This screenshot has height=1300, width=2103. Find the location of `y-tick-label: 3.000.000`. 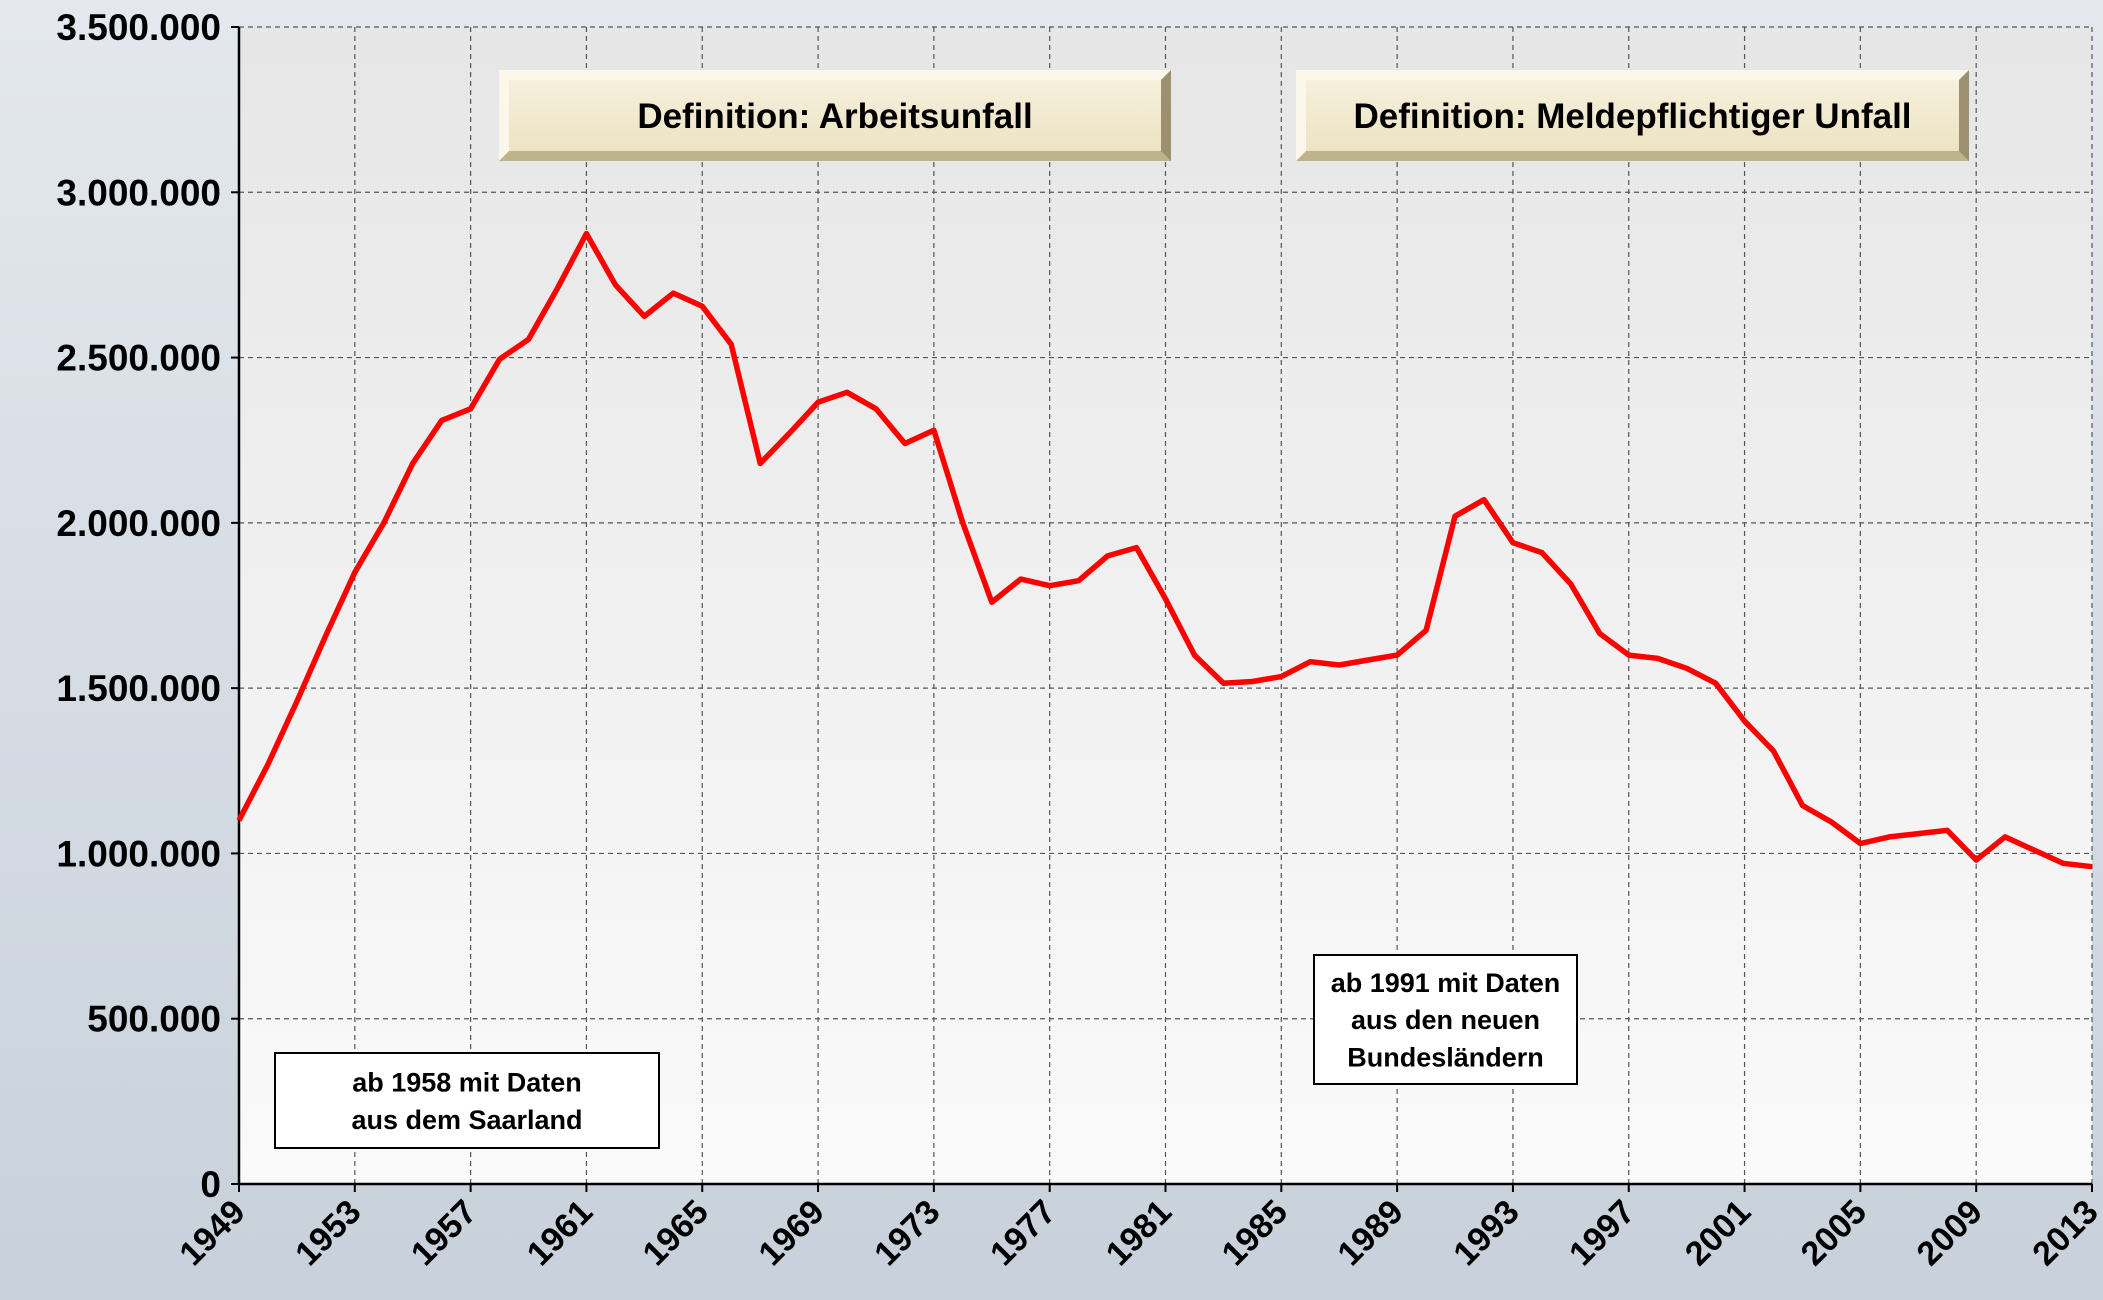

y-tick-label: 3.000.000 is located at coordinates (138, 192).